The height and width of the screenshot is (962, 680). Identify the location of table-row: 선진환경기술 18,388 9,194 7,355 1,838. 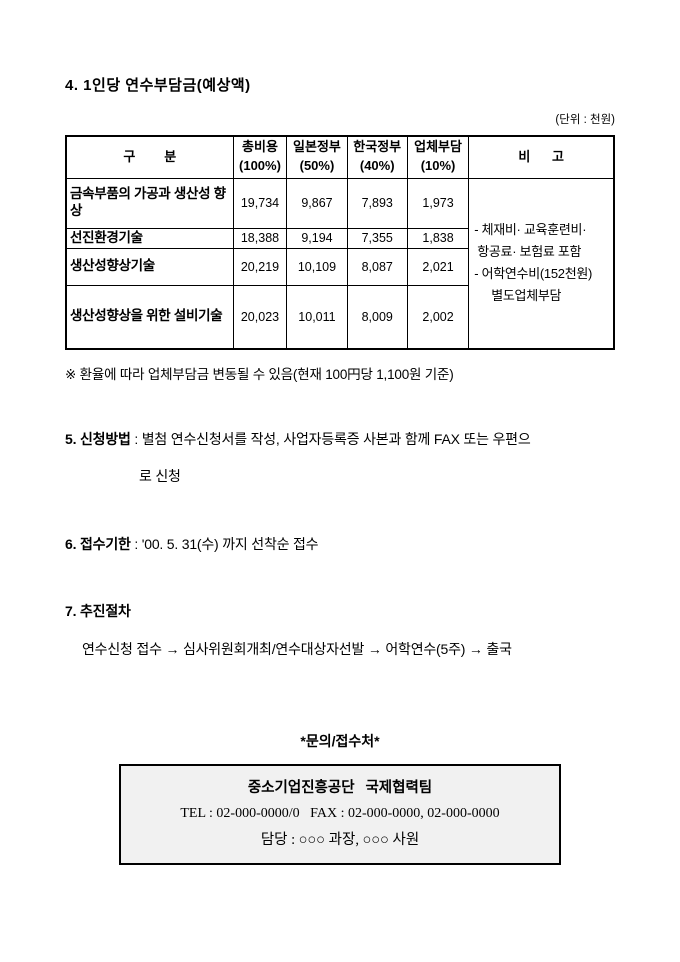
(339, 238).